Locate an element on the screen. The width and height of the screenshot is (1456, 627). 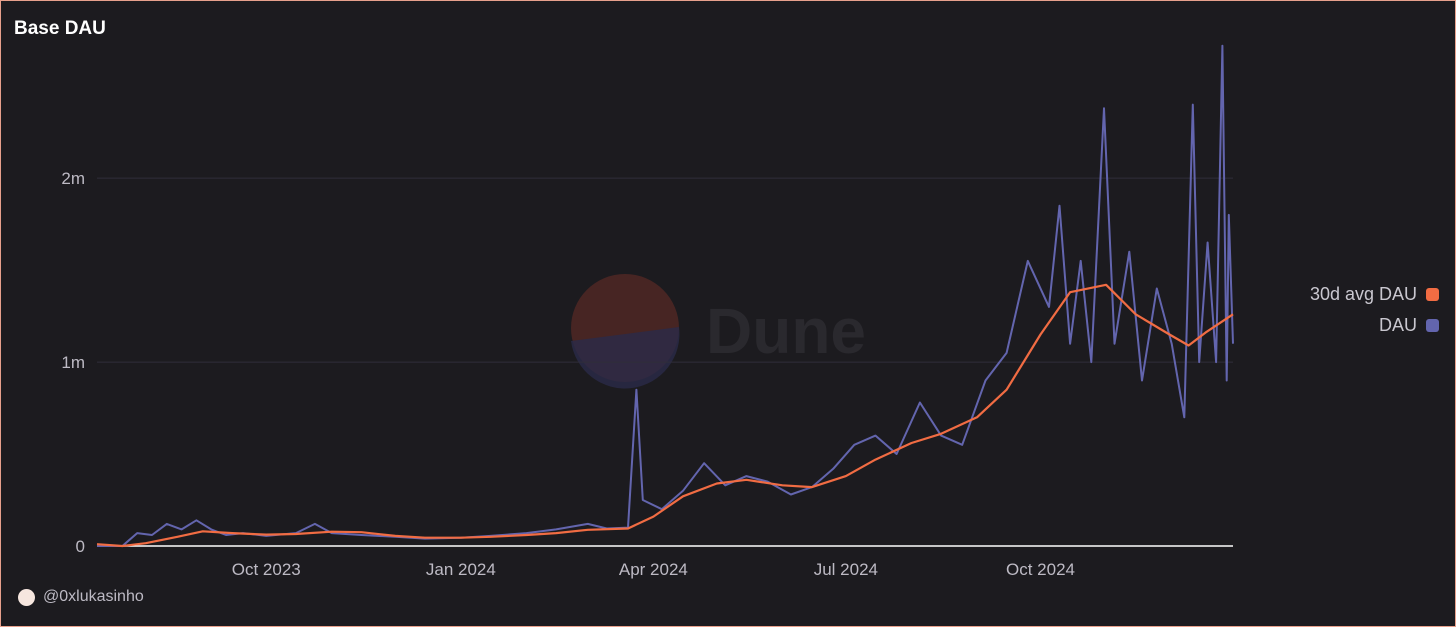
legend-item-avg: 30d avg DAU is located at coordinates (1374, 294).